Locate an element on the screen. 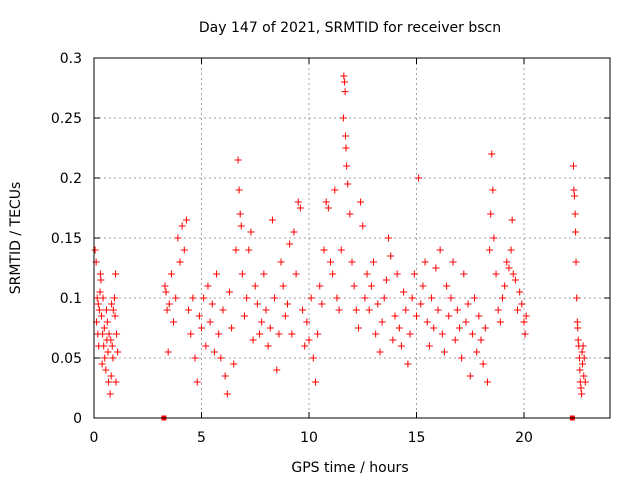 This screenshot has height=480, width=640. x-tick-label: 20 is located at coordinates (524, 438).